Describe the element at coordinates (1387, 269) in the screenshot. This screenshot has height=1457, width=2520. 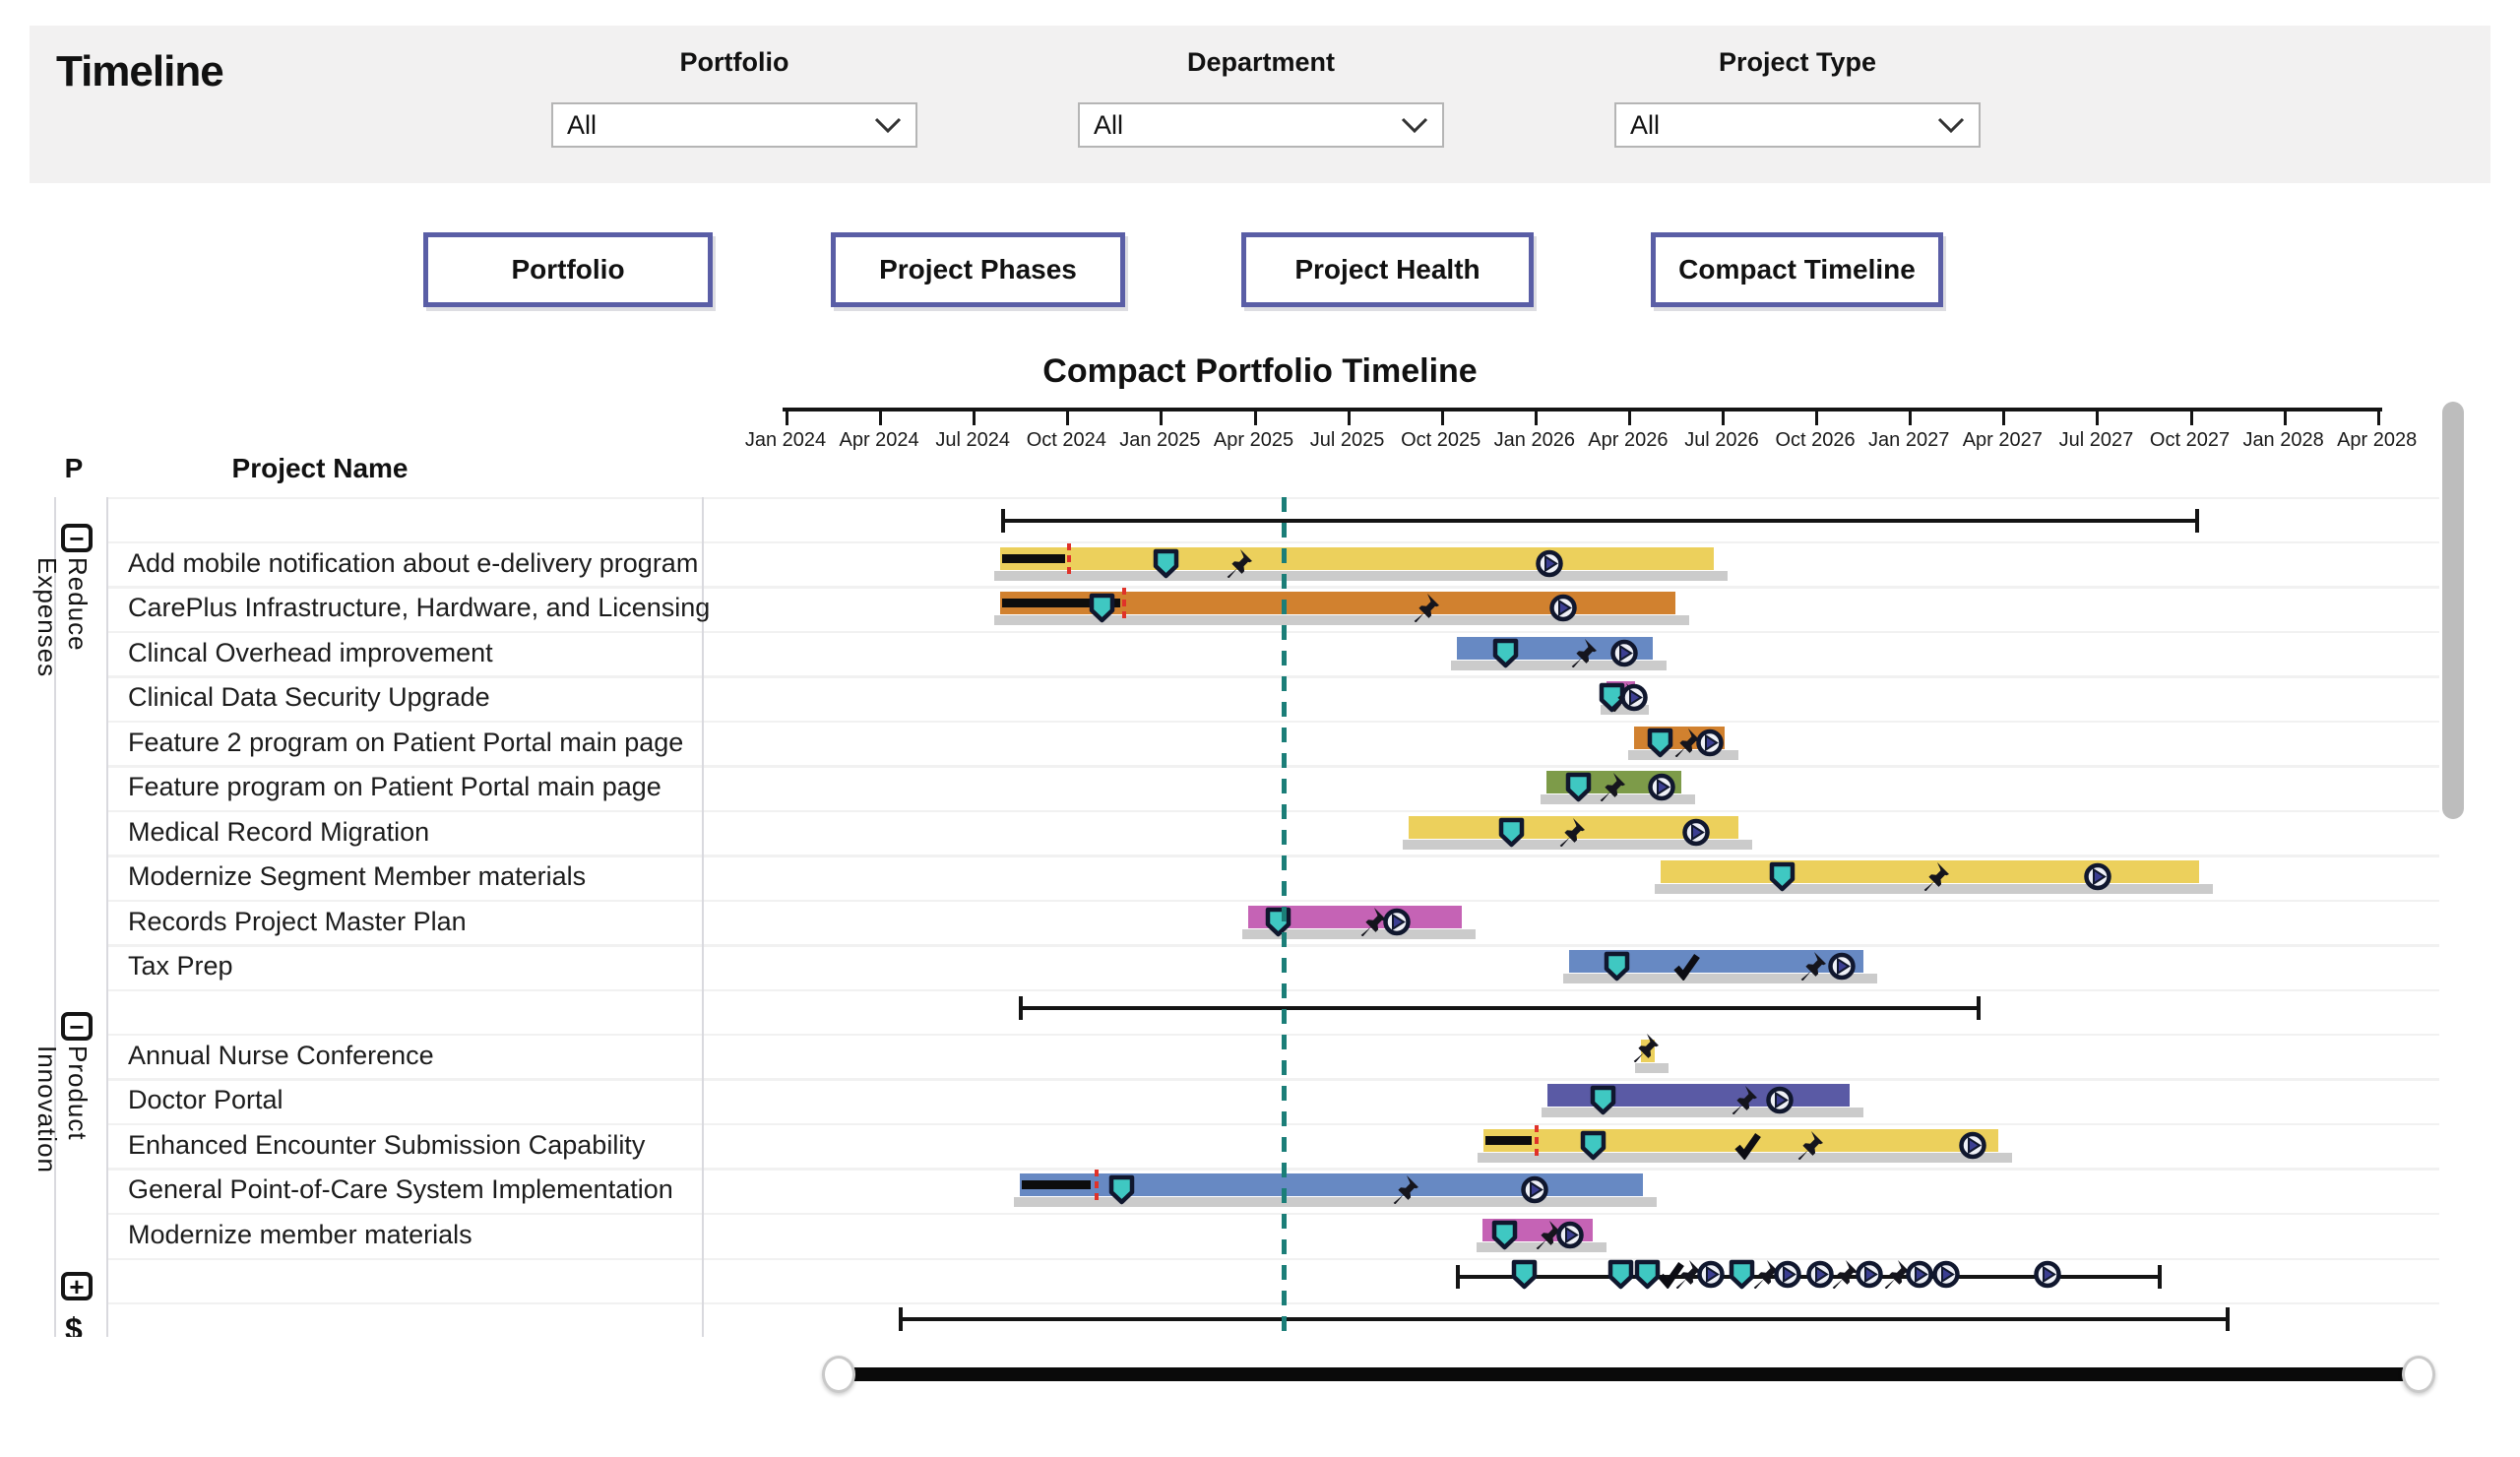
I see `nav-button-project-health: Project Health` at that location.